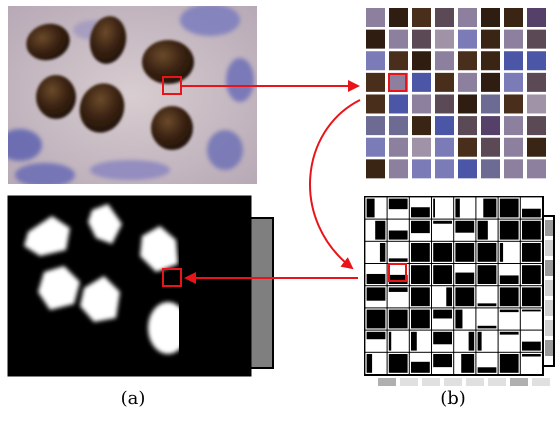 The image size is (558, 437). Describe the element at coordinates (110, 83) in the screenshot. I see `stained-nuclei` at that location.